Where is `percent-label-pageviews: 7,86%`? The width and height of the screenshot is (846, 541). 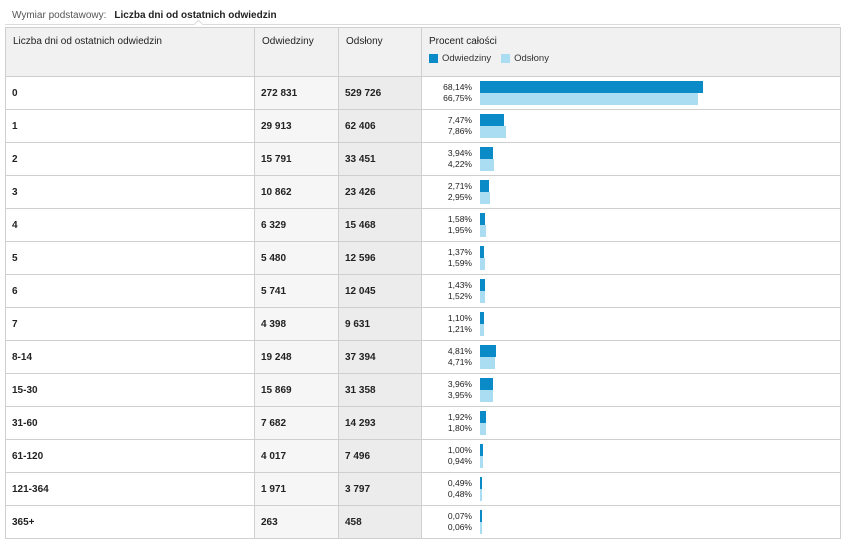 percent-label-pageviews: 7,86% is located at coordinates (459, 131).